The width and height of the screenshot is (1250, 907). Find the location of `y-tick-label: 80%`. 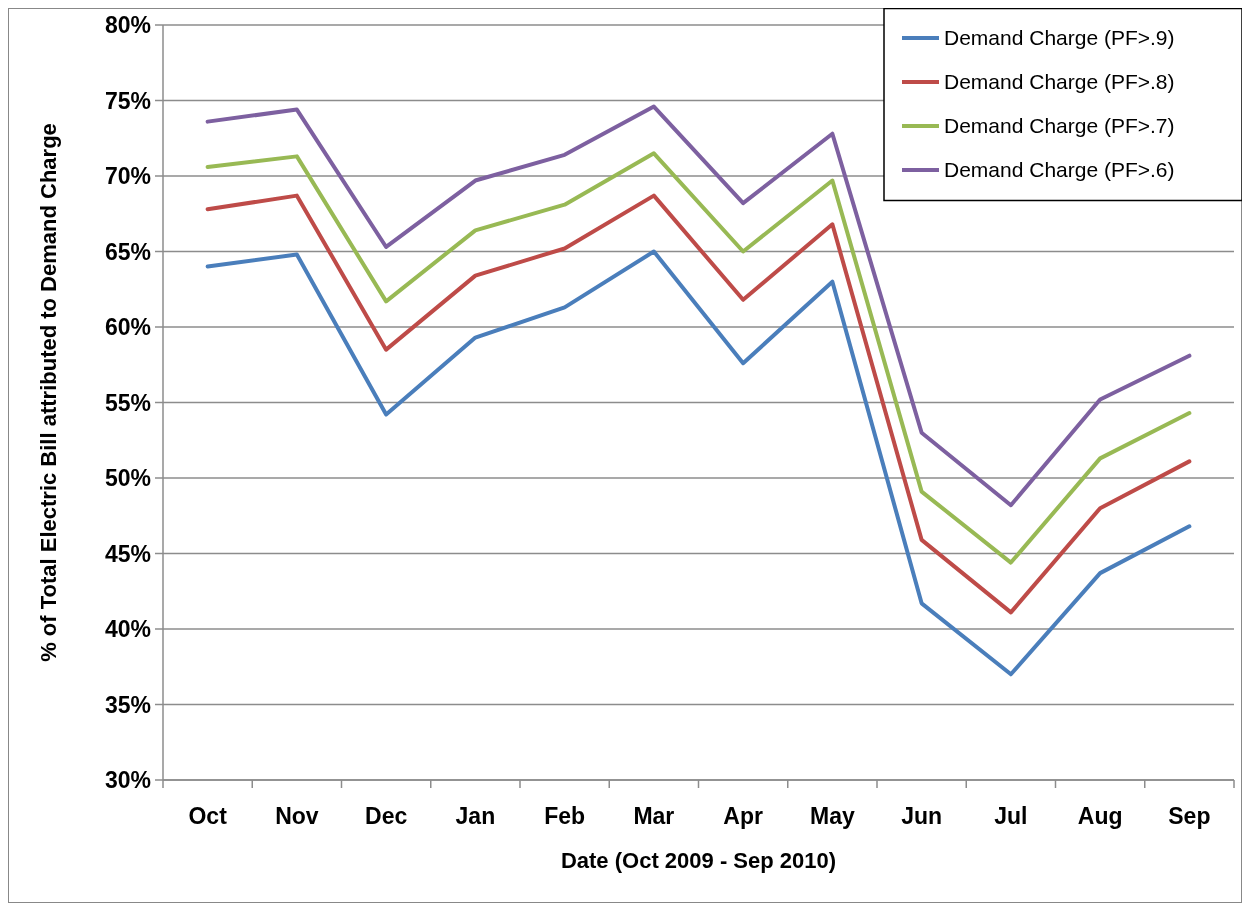

y-tick-label: 80% is located at coordinates (127, 25).